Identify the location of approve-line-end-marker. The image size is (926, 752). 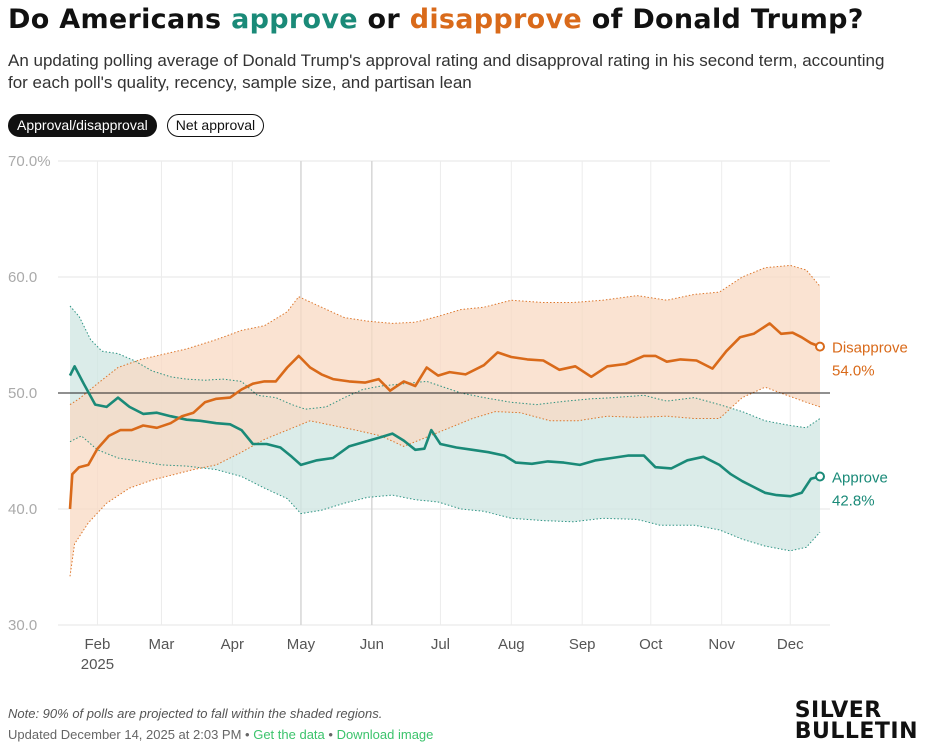
(820, 476).